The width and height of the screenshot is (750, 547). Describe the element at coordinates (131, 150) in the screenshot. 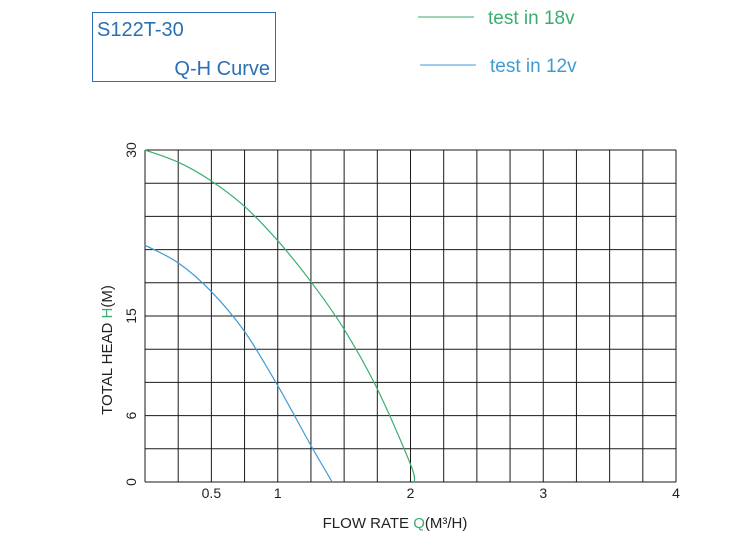

I see `y-tick-label: 30` at that location.